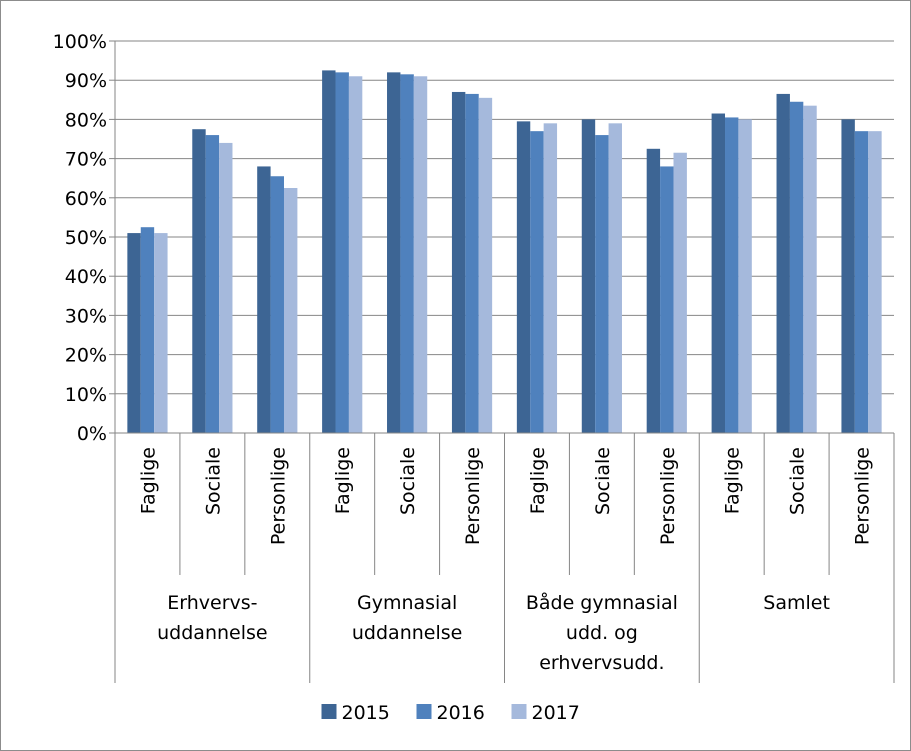 This screenshot has height=751, width=911. I want to click on y-tick-label: 30%, so click(86, 316).